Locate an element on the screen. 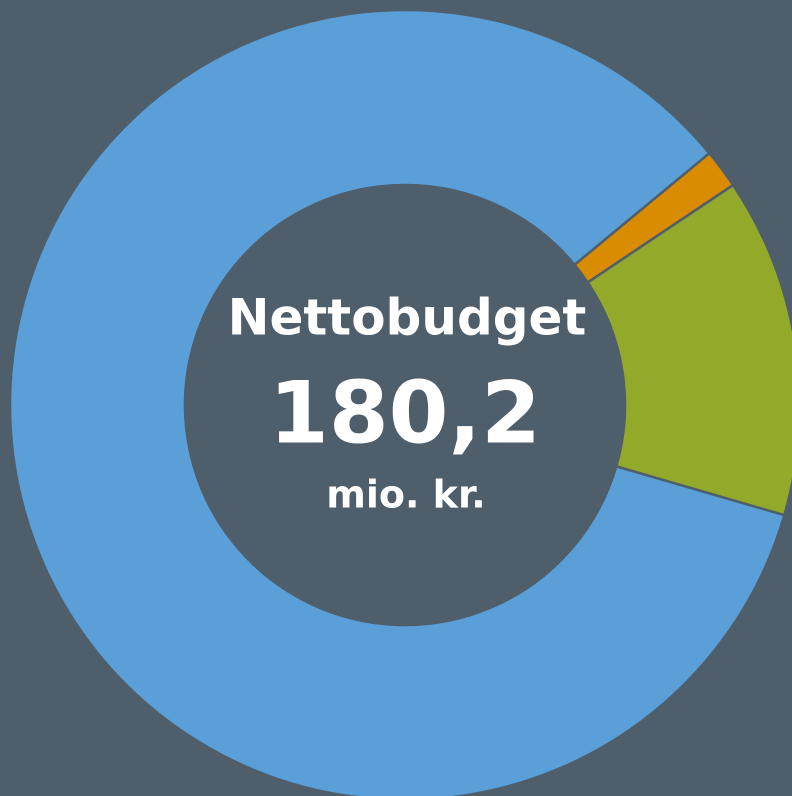 The image size is (792, 796). donut-slice is located at coordinates (688, 350).